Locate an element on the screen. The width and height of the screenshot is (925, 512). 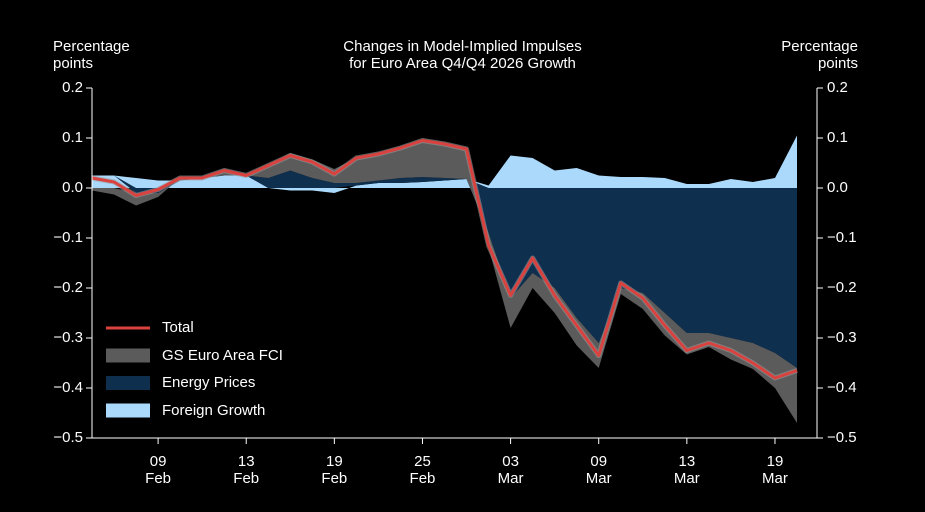
legend-label: Energy Prices is located at coordinates (209, 382).